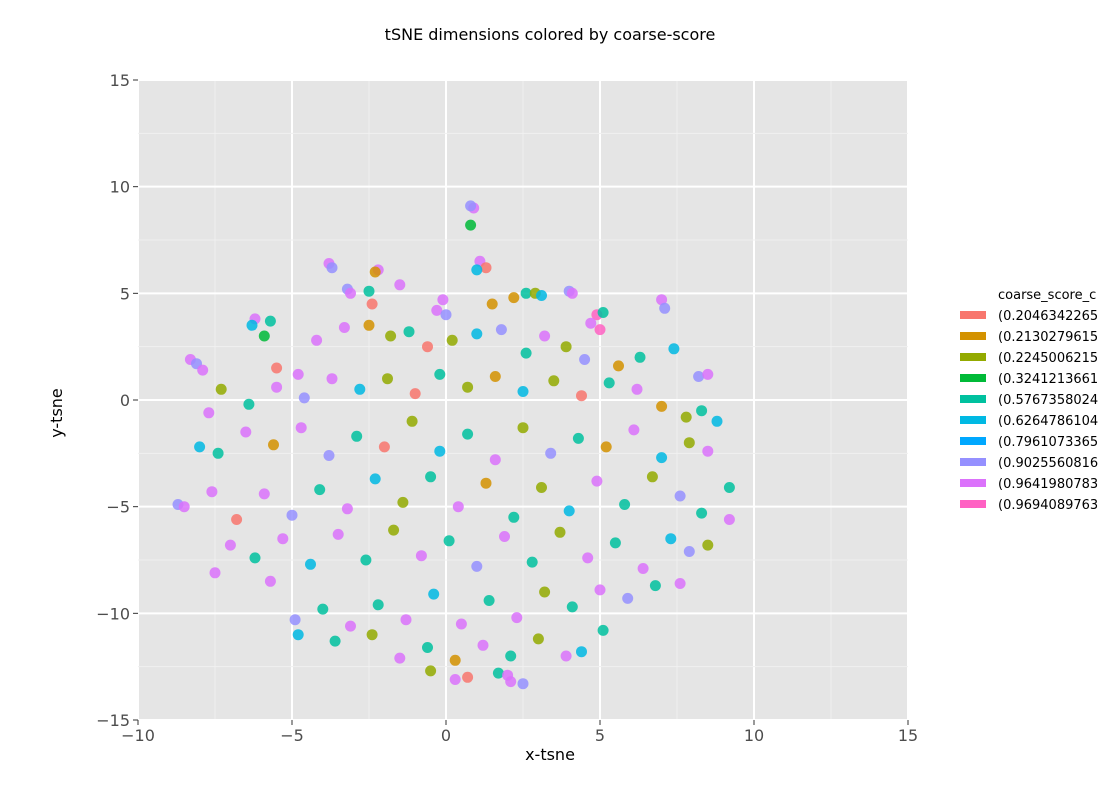 The width and height of the screenshot is (1100, 800). What do you see at coordinates (600, 735) in the screenshot?
I see `x-tick-label: 5` at bounding box center [600, 735].